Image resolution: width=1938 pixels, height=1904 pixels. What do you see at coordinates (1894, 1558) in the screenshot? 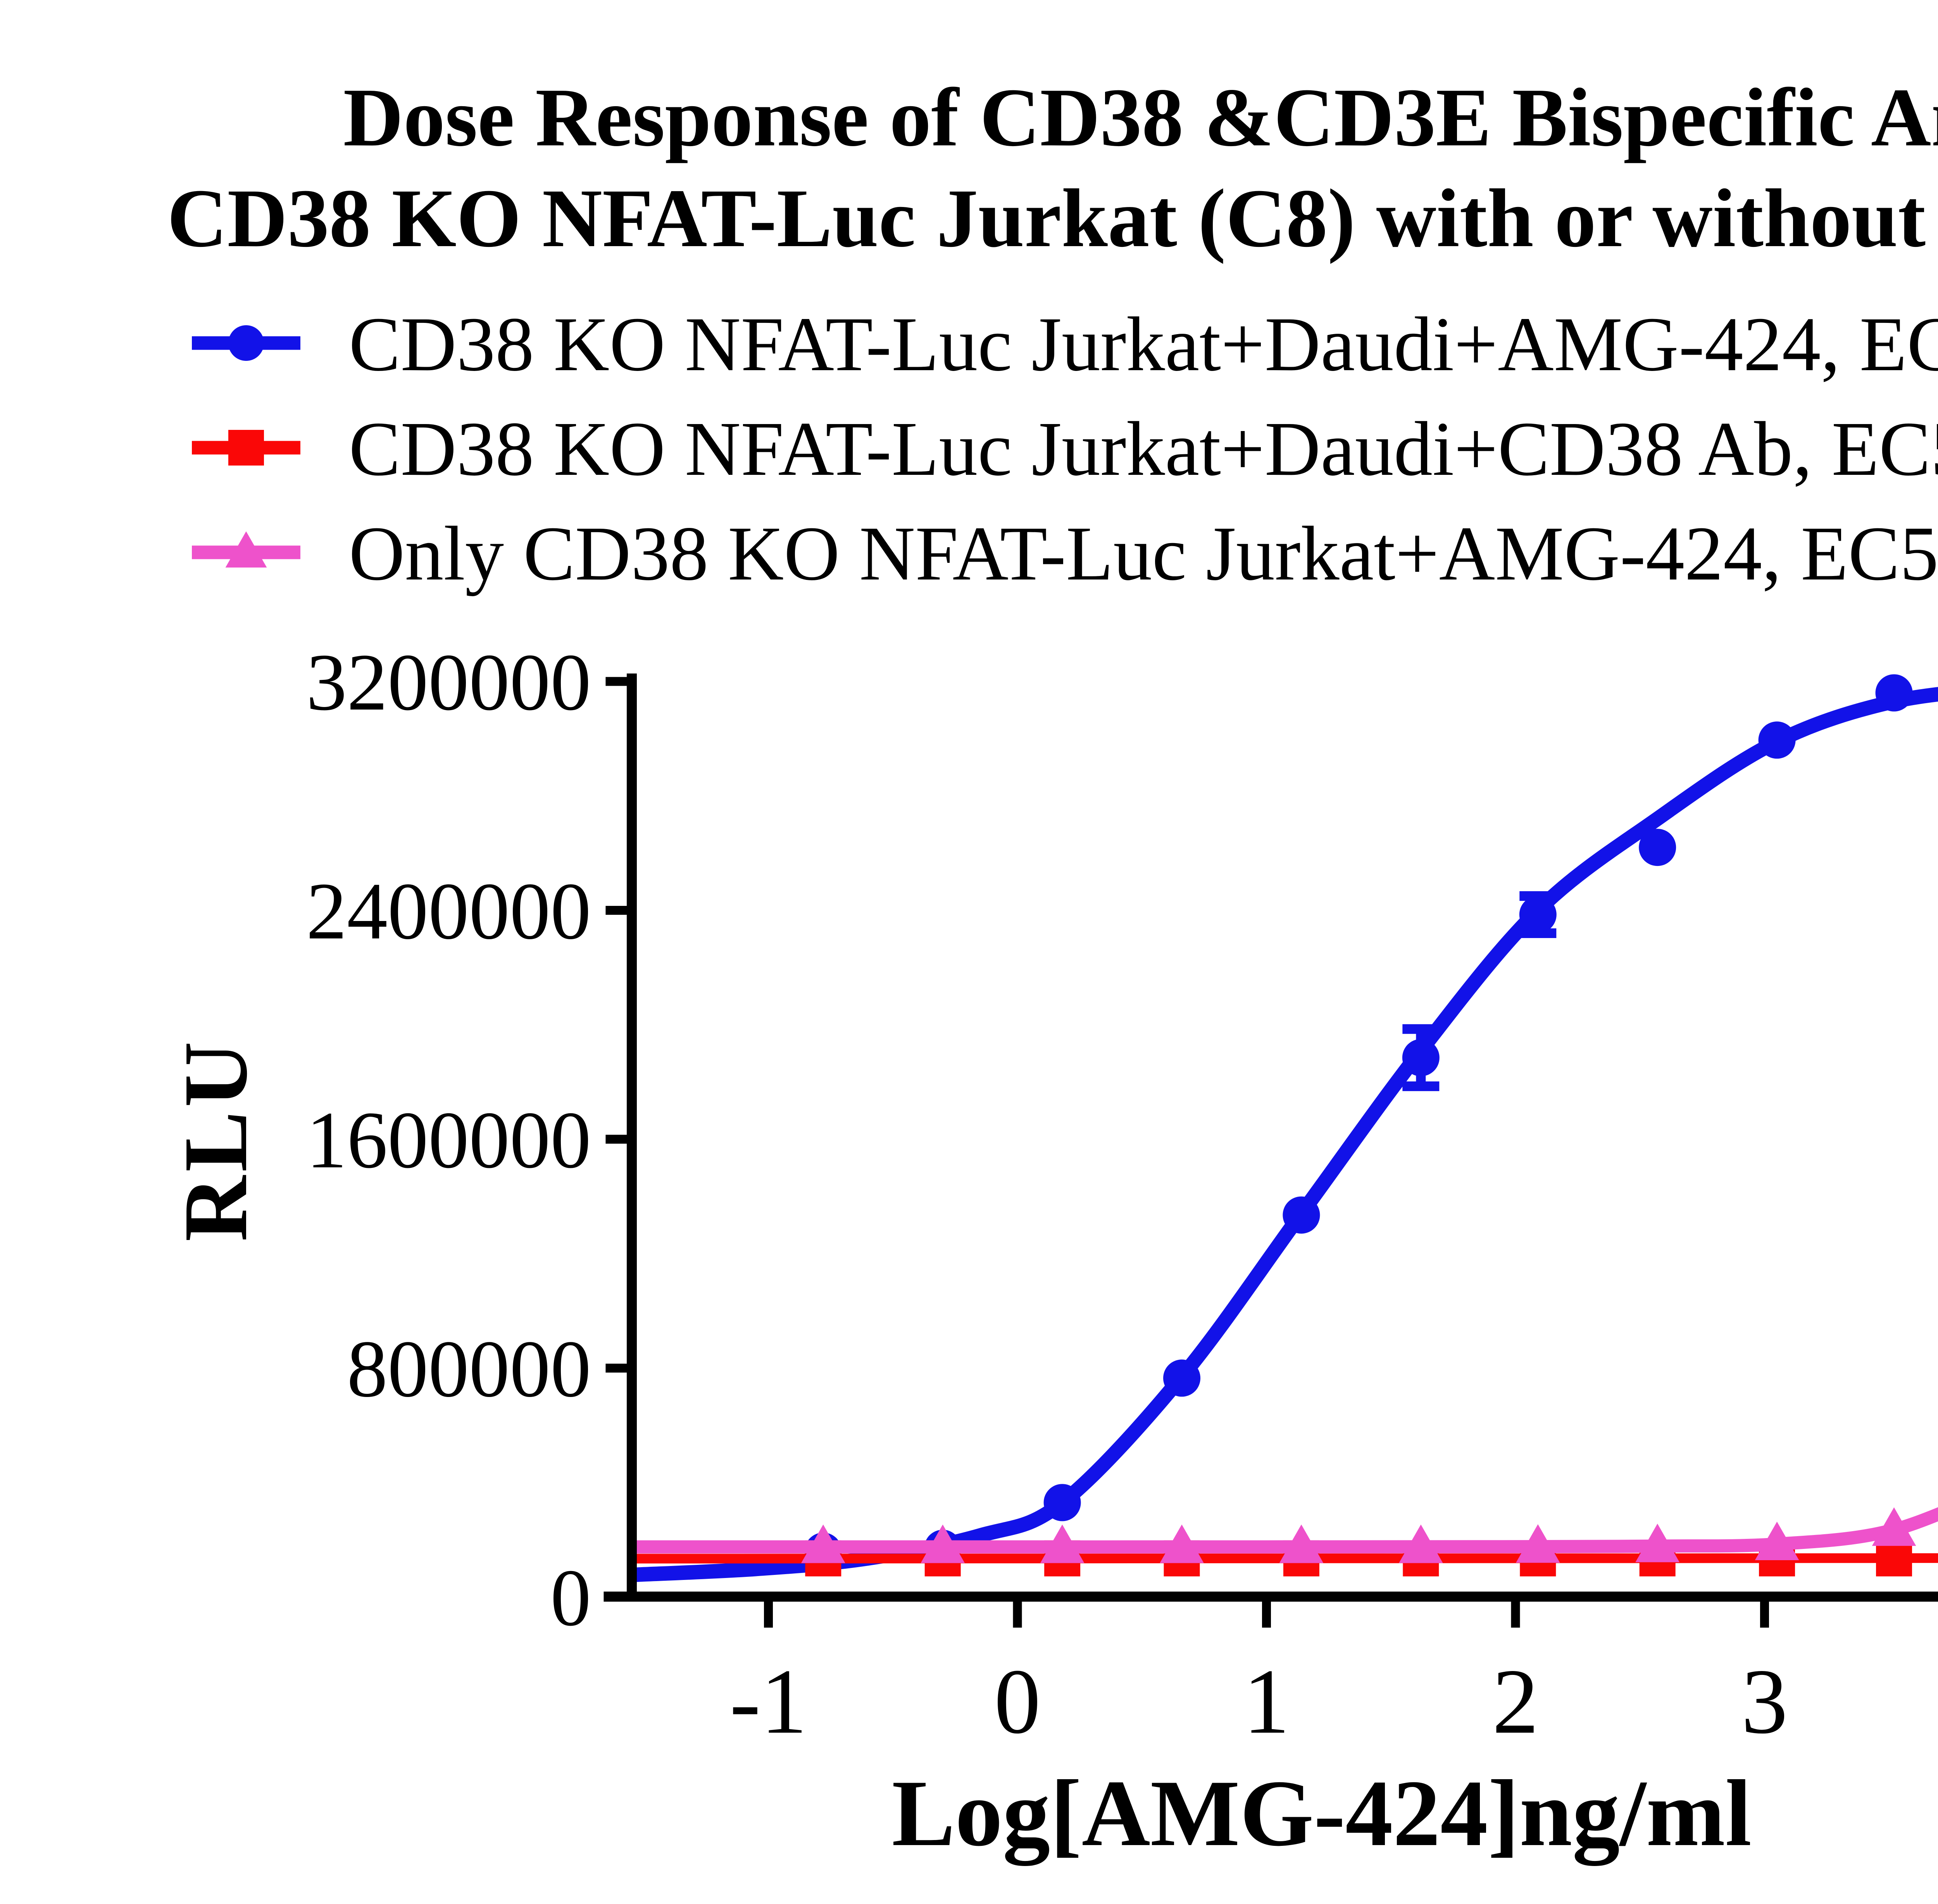
I see `red-data-point` at bounding box center [1894, 1558].